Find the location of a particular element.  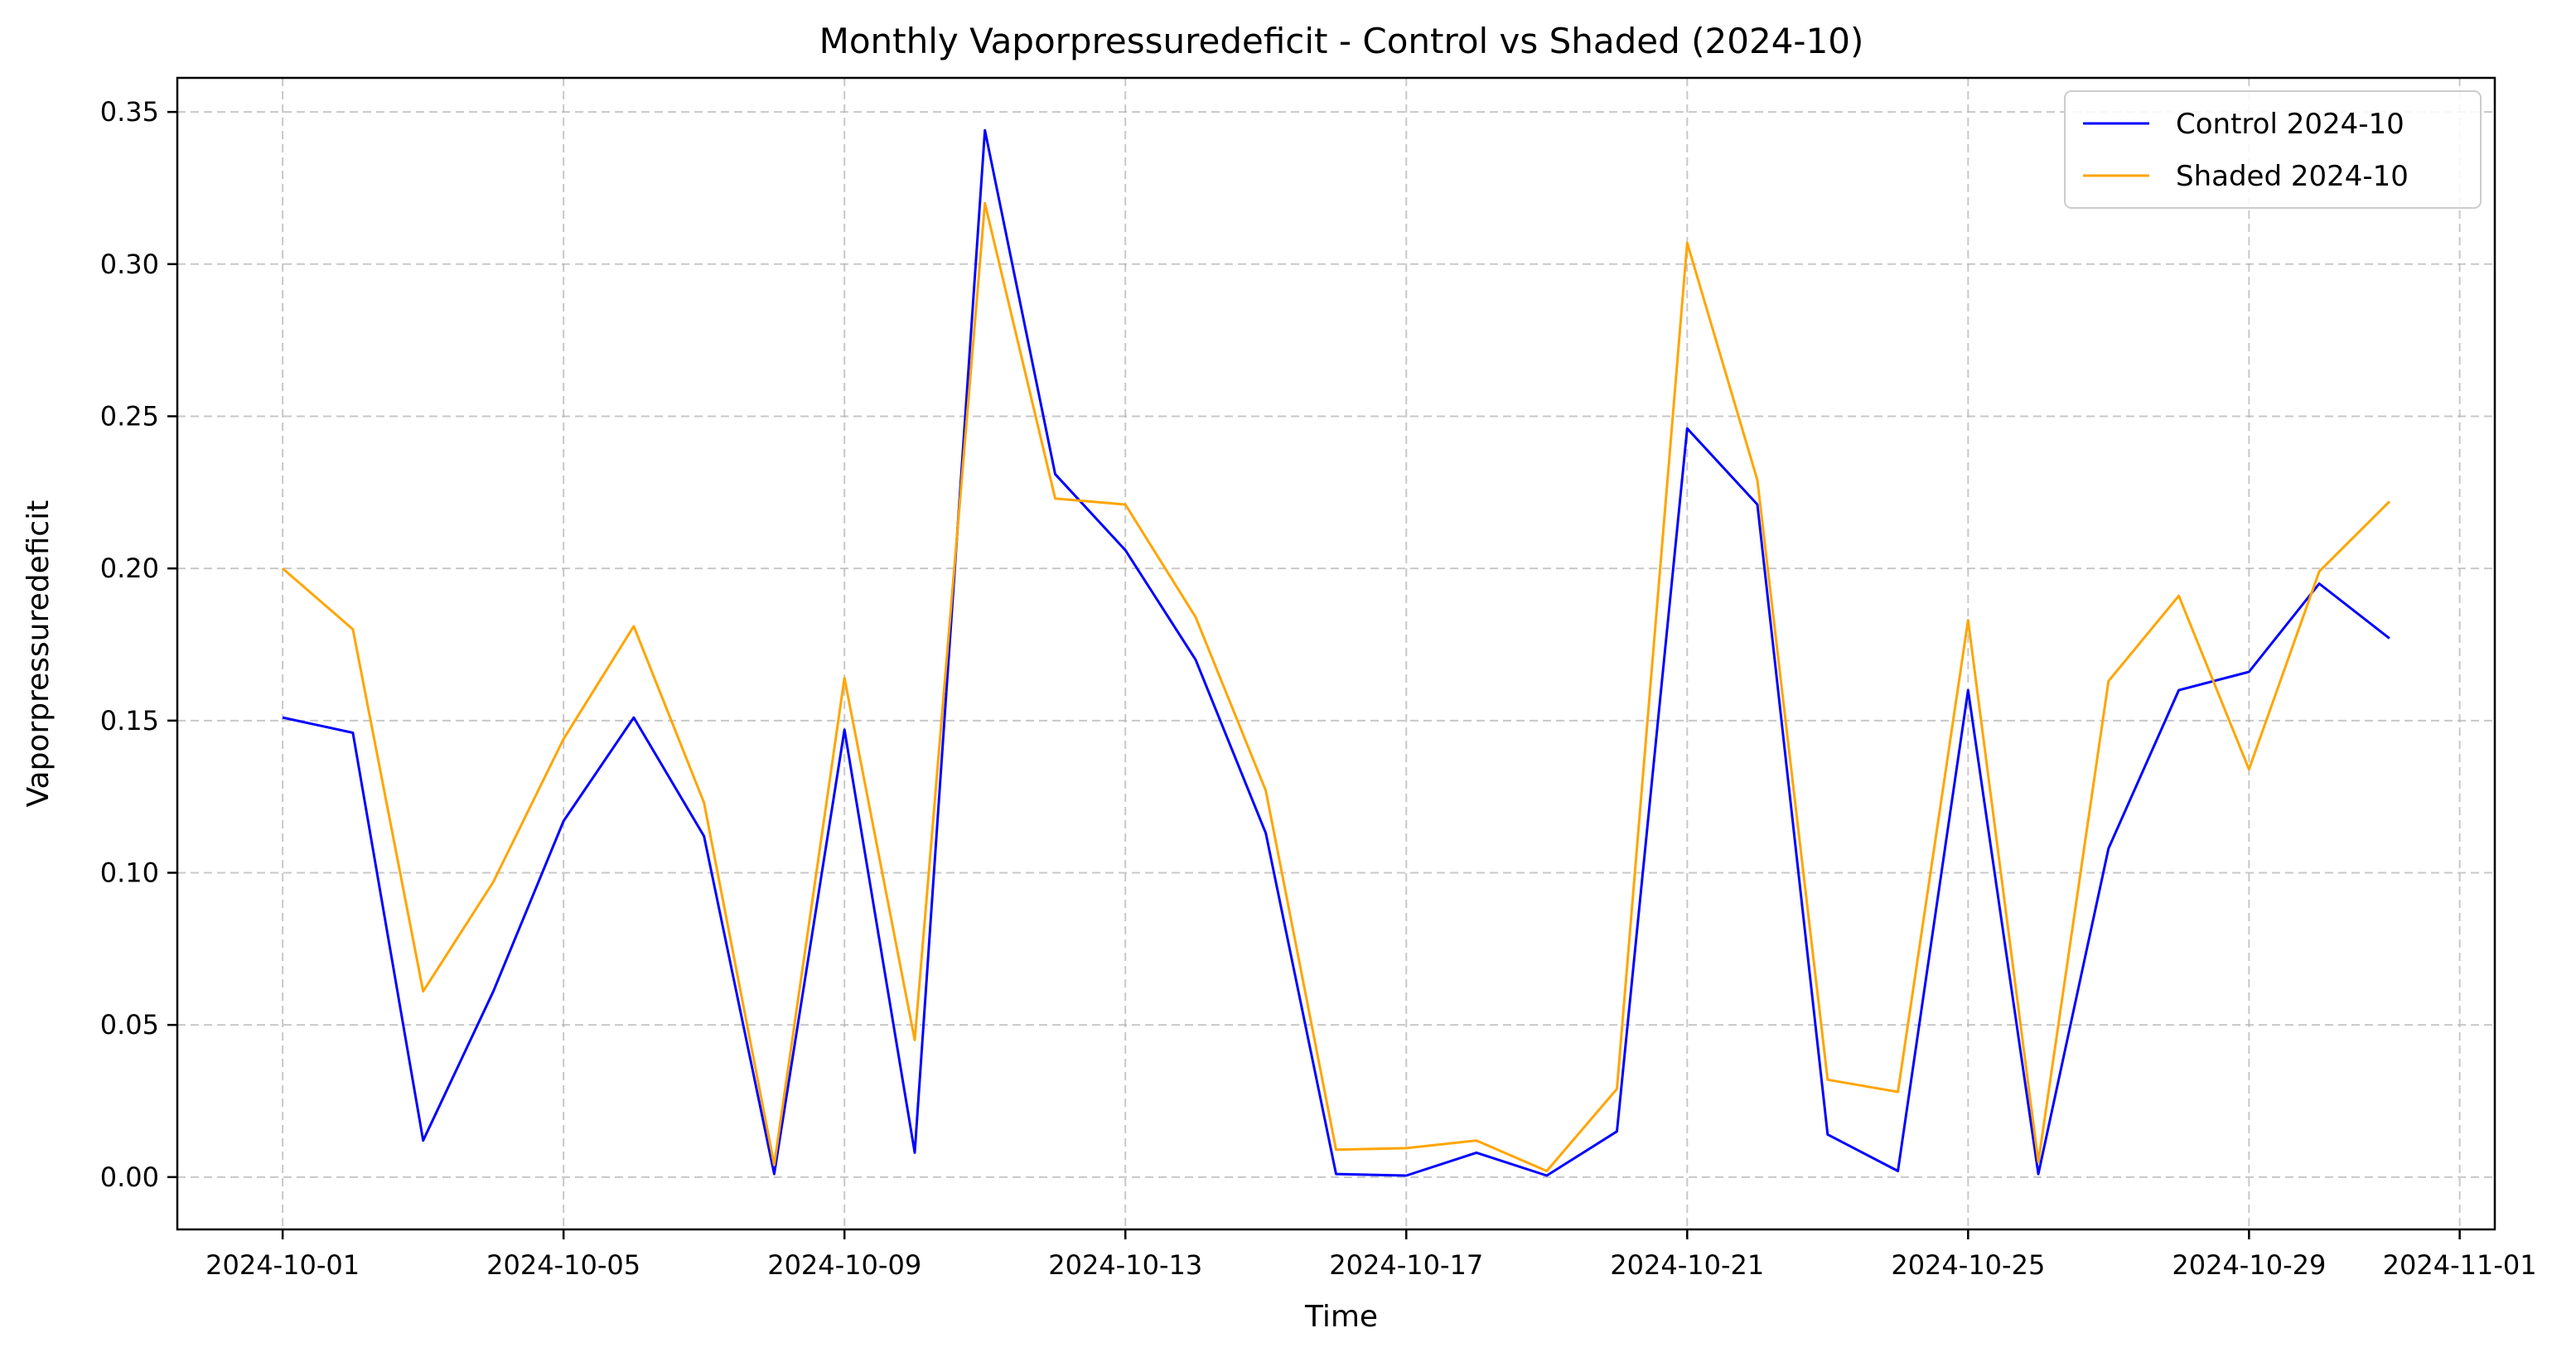

legend-label-control: Control 2024-10 is located at coordinates (2290, 124).